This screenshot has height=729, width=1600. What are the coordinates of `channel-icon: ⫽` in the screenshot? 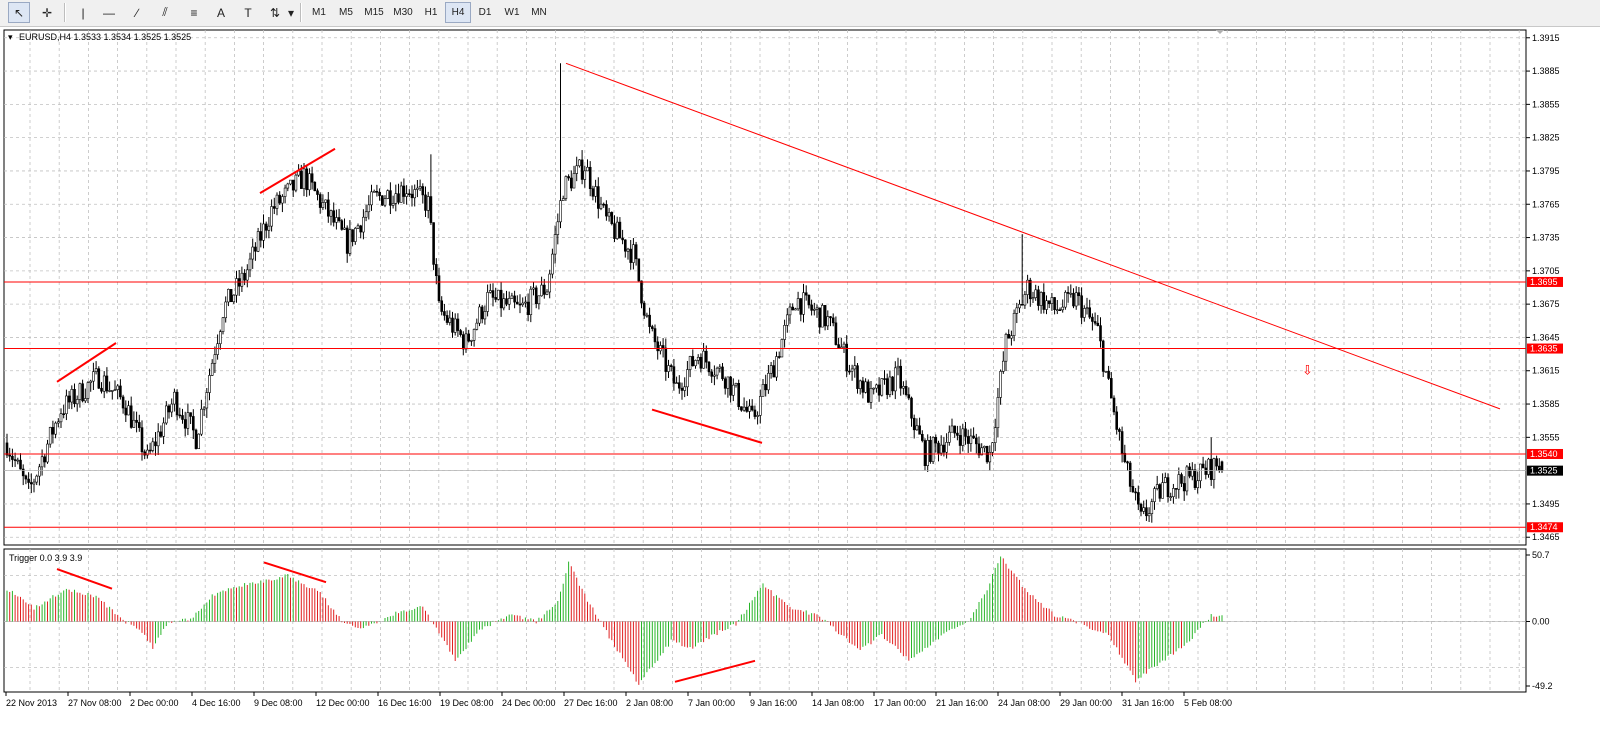 It's located at (165, 12).